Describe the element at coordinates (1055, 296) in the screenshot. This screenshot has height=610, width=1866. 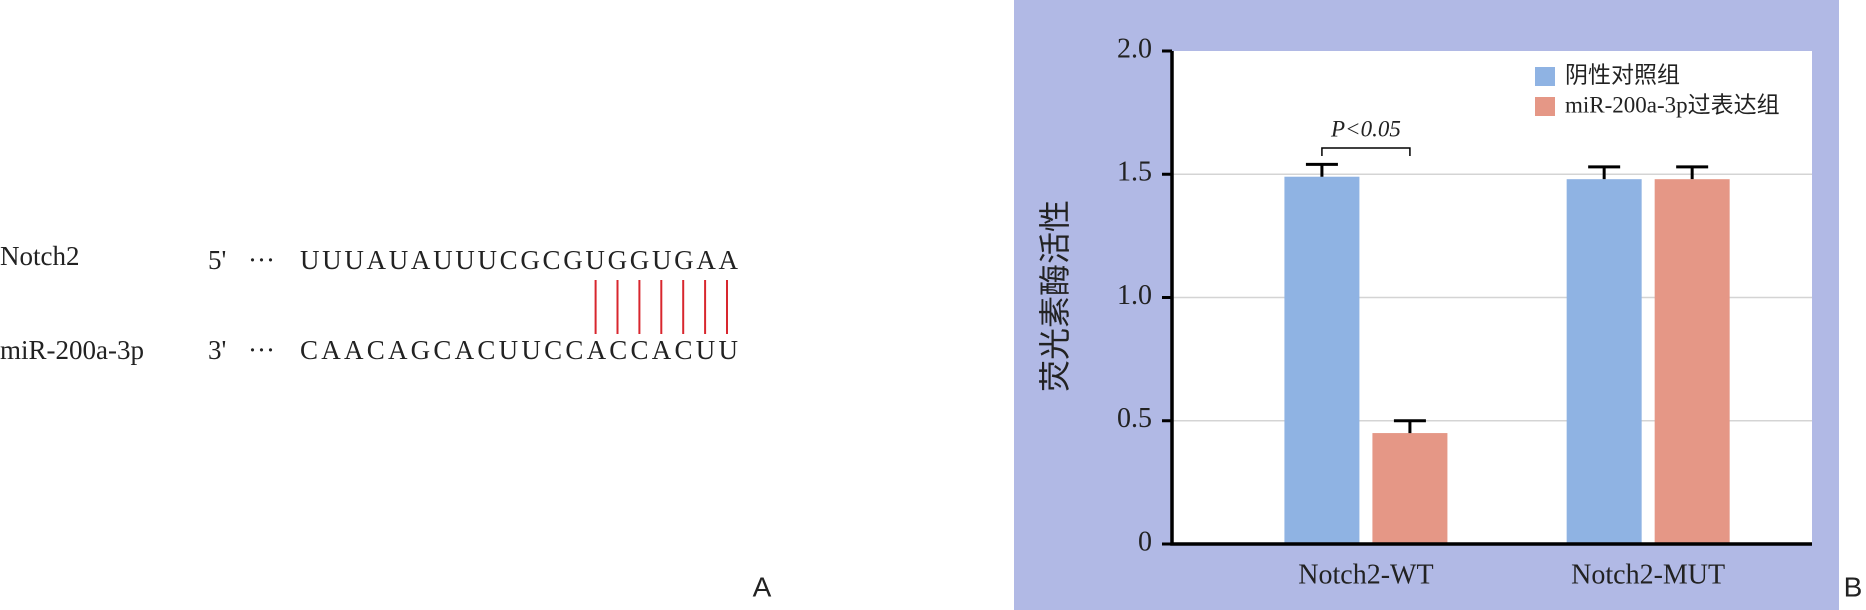
I see `y-axis-title: 荧光素酶活性` at that location.